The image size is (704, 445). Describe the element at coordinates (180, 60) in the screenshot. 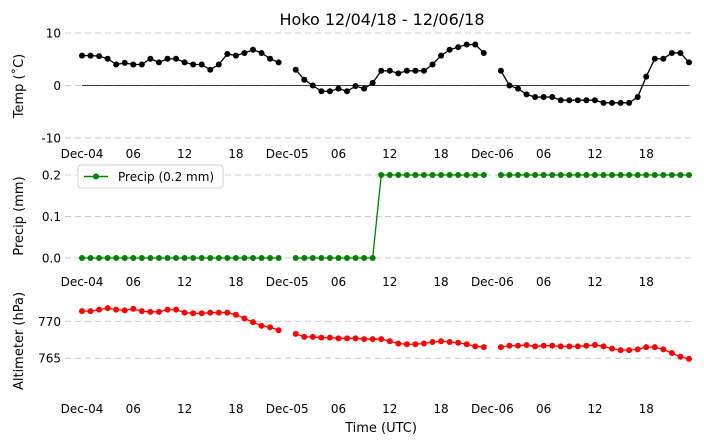

I see `temperature-series-line` at that location.